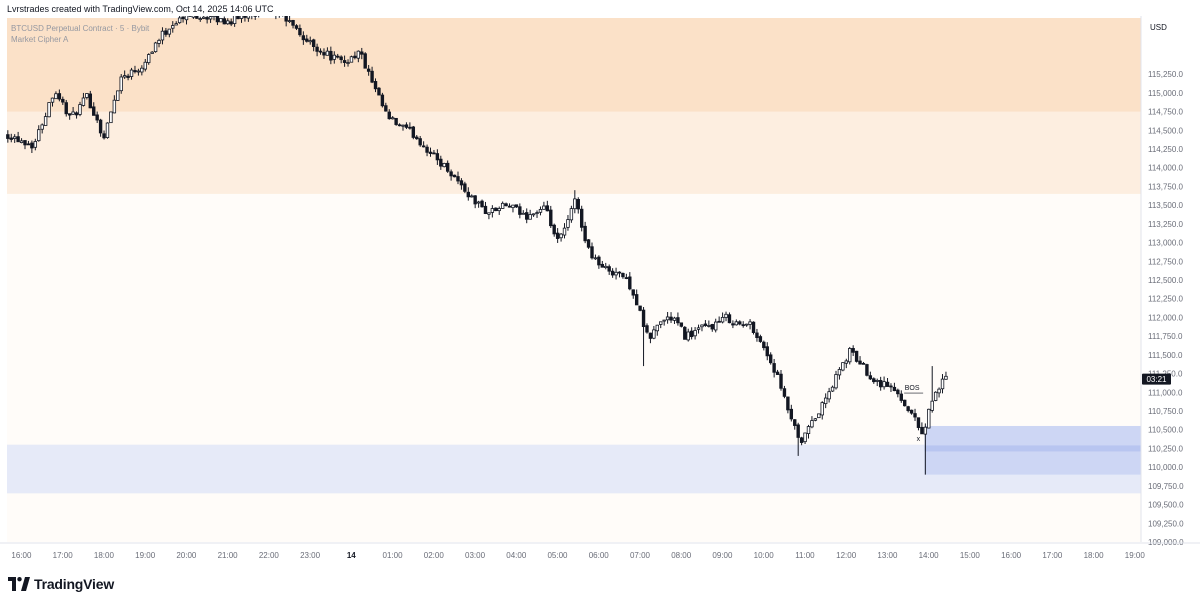  Describe the element at coordinates (1158, 27) in the screenshot. I see `currency-label: USD` at that location.